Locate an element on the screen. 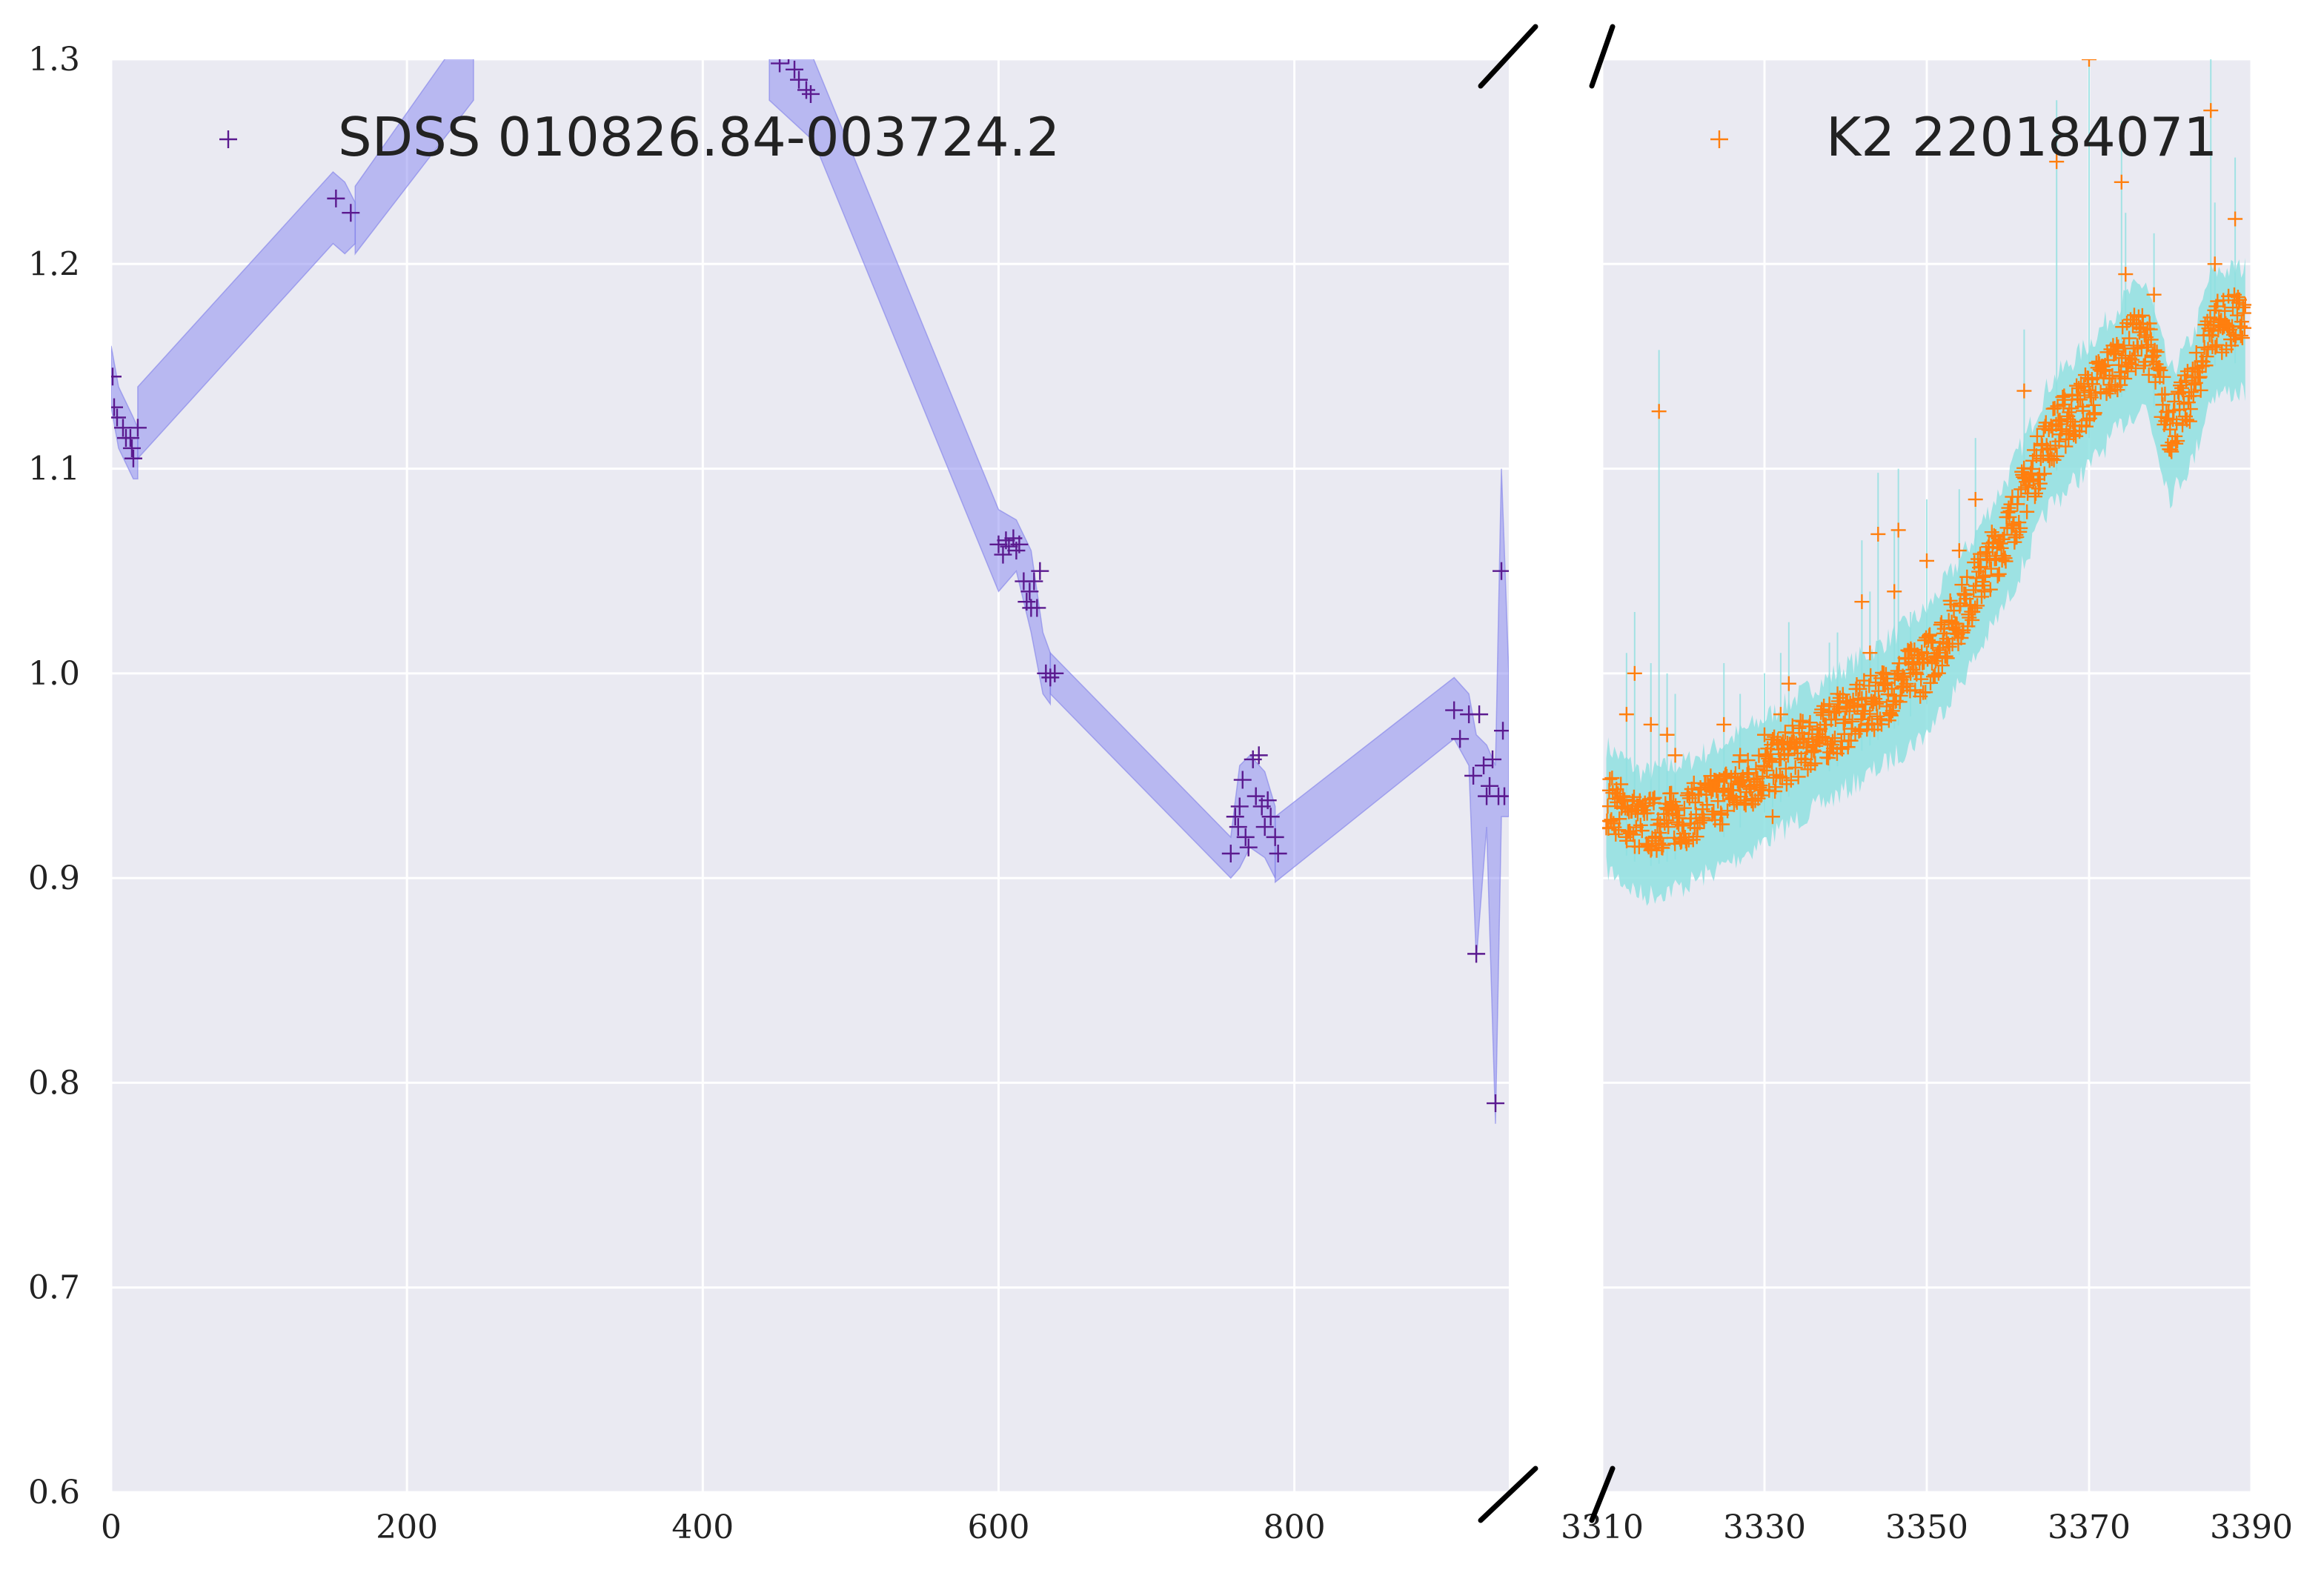 Image resolution: width=2324 pixels, height=1590 pixels. break-mark-bottom-left is located at coordinates (1508, 1494).